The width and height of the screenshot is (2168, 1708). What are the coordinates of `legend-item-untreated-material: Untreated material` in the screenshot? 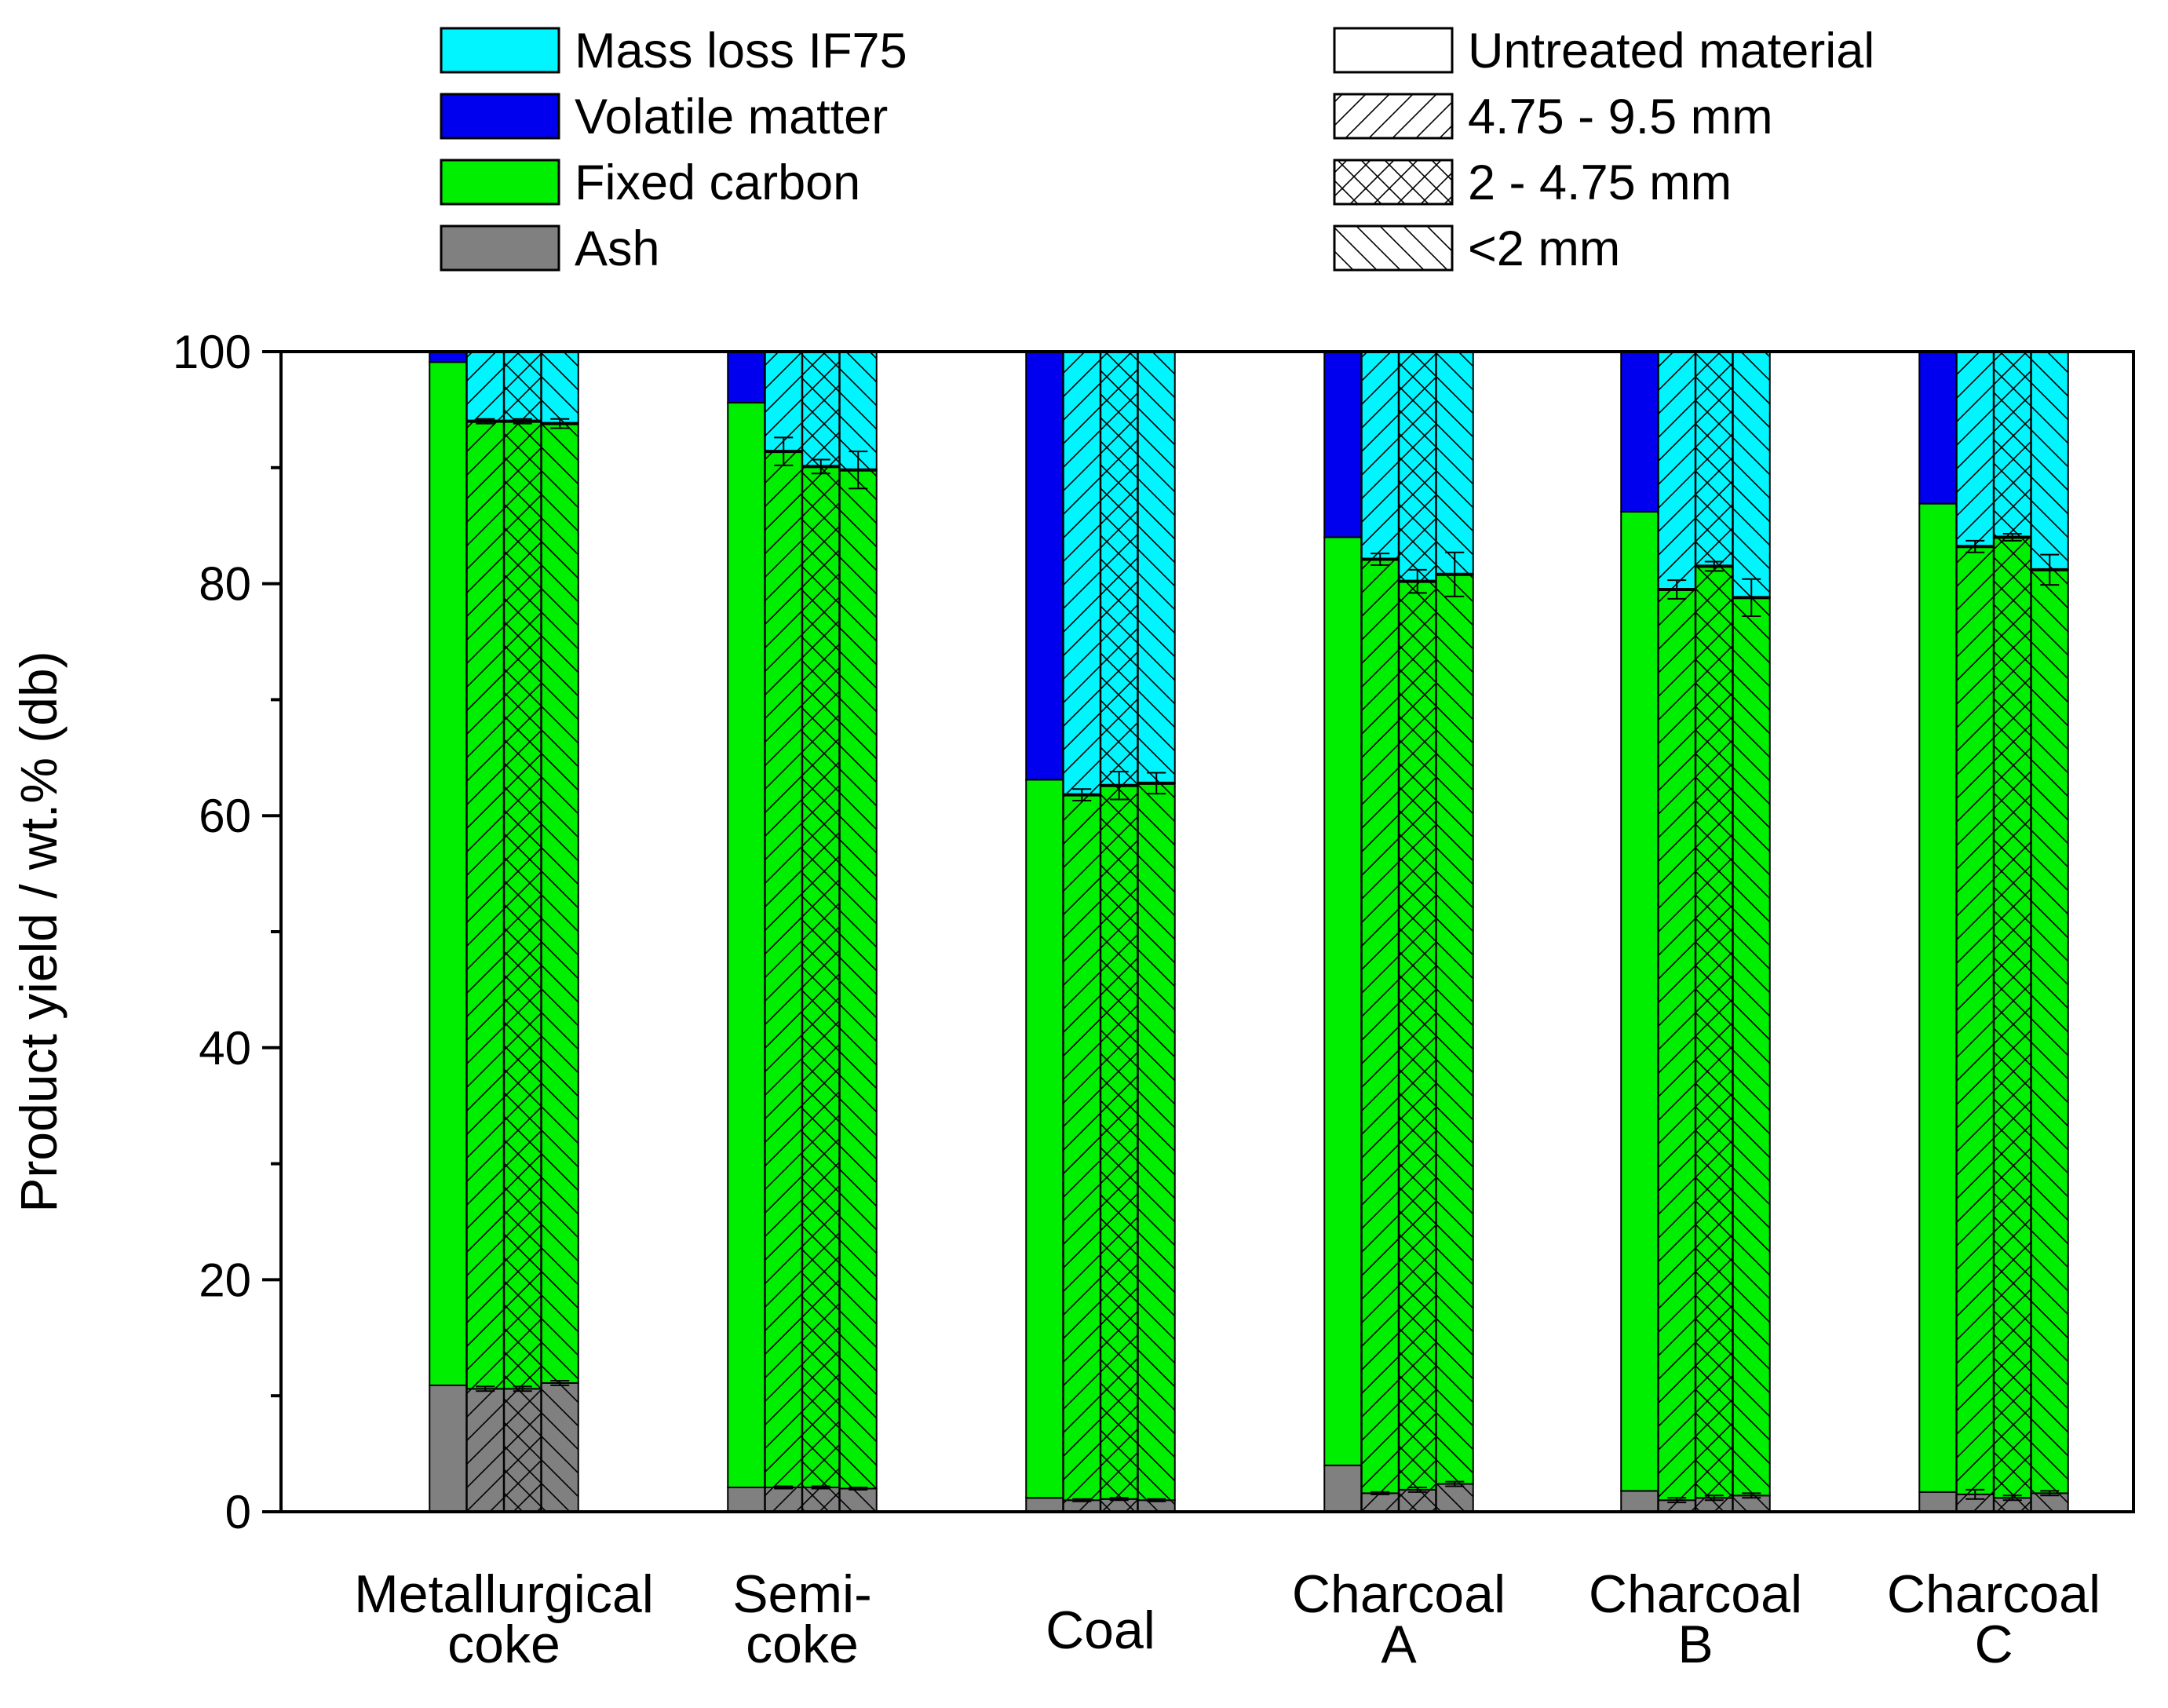 It's located at (1603, 51).